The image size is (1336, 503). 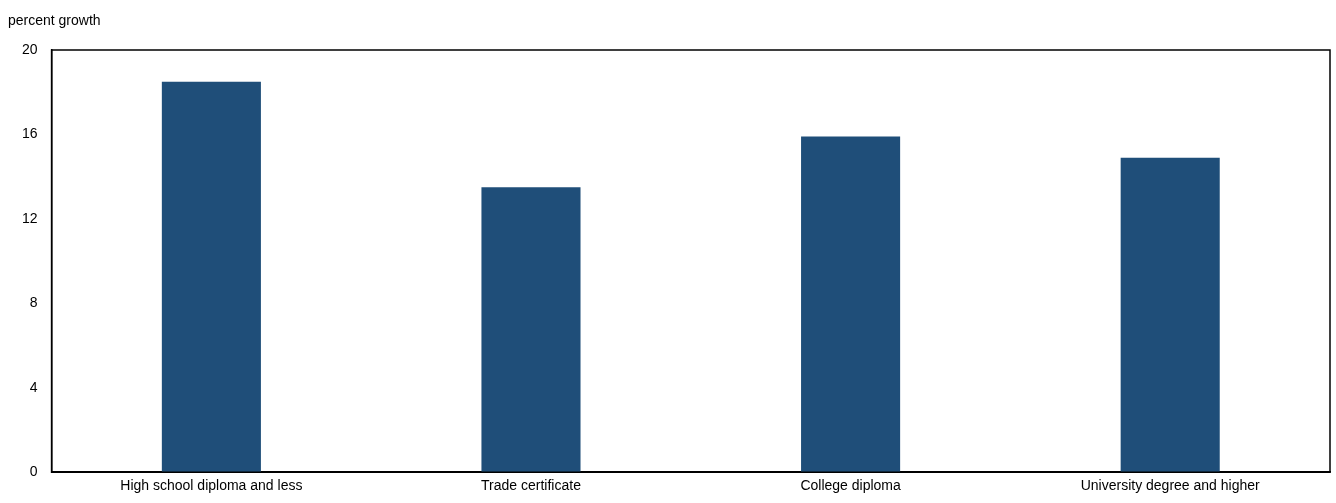 I want to click on x-tick-label: College diploma, so click(x=850, y=485).